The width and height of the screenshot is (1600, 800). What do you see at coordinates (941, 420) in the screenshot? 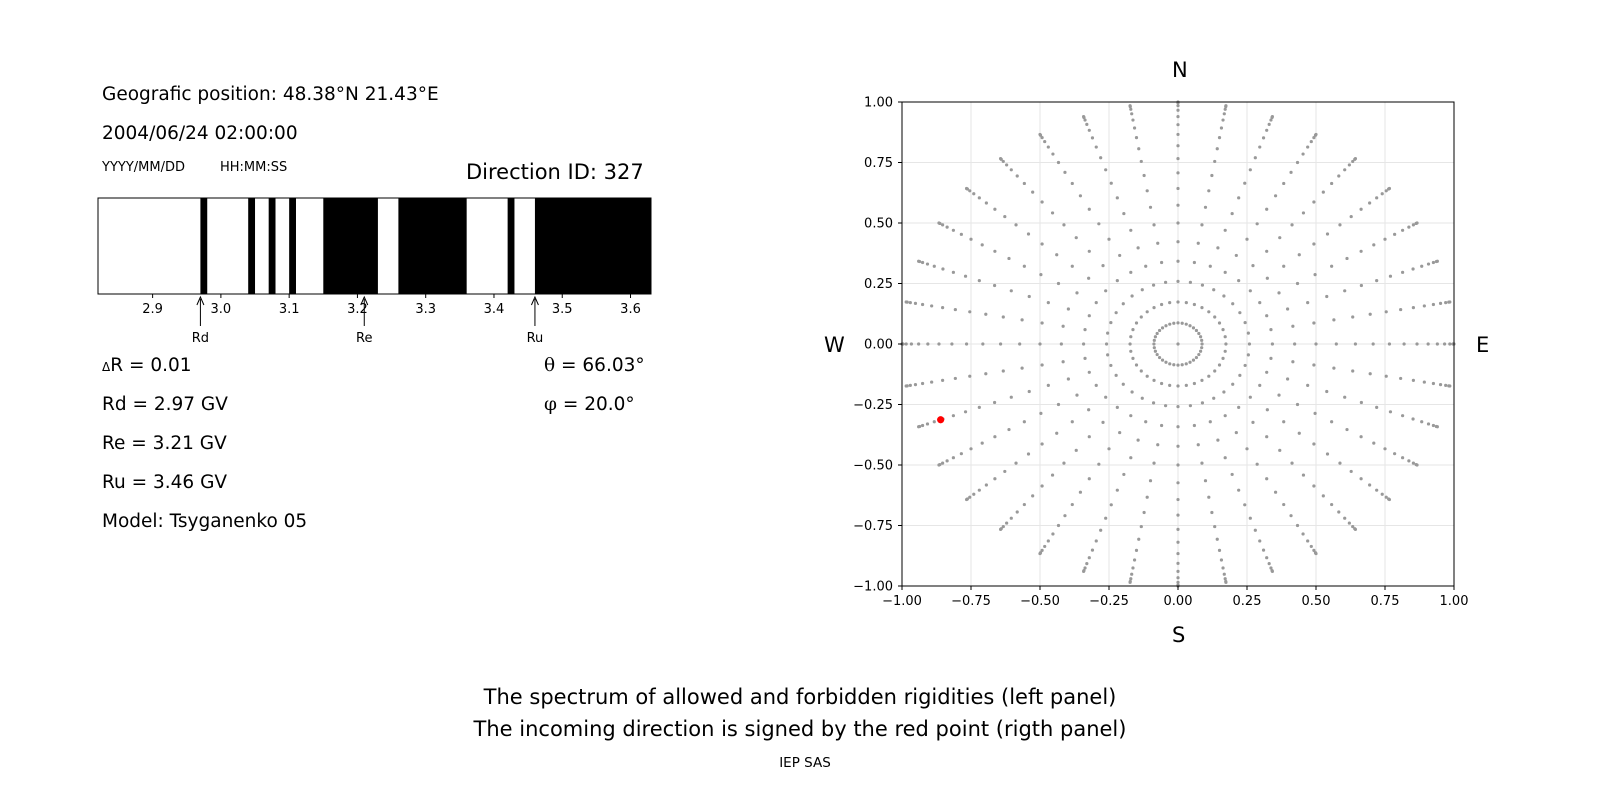
I see `incoming-direction-point` at bounding box center [941, 420].